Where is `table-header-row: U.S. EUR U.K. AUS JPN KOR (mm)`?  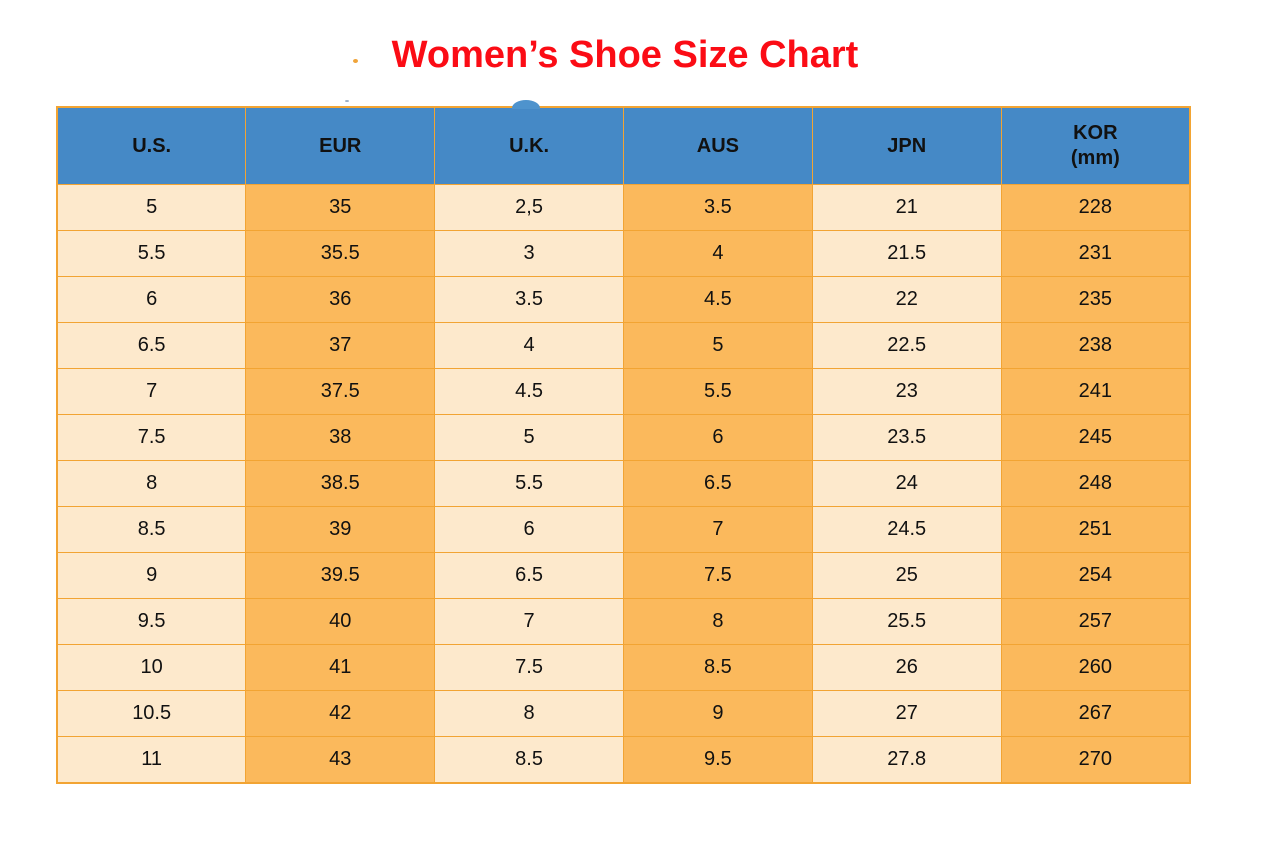 table-header-row: U.S. EUR U.K. AUS JPN KOR (mm) is located at coordinates (623, 145).